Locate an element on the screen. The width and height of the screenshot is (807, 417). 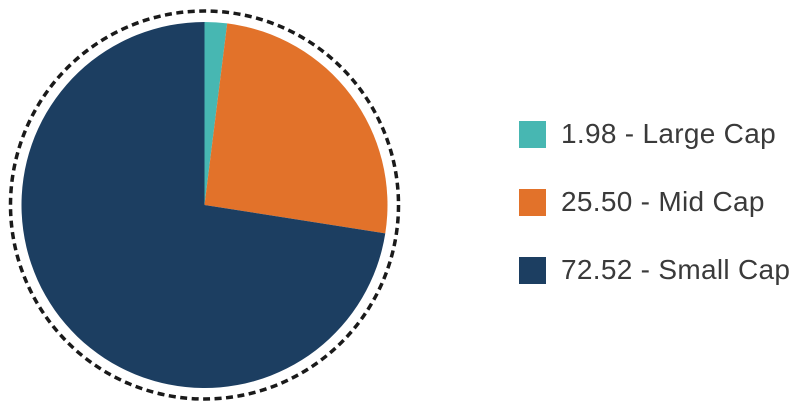
pie-slice-mid-cap is located at coordinates (296, 128).